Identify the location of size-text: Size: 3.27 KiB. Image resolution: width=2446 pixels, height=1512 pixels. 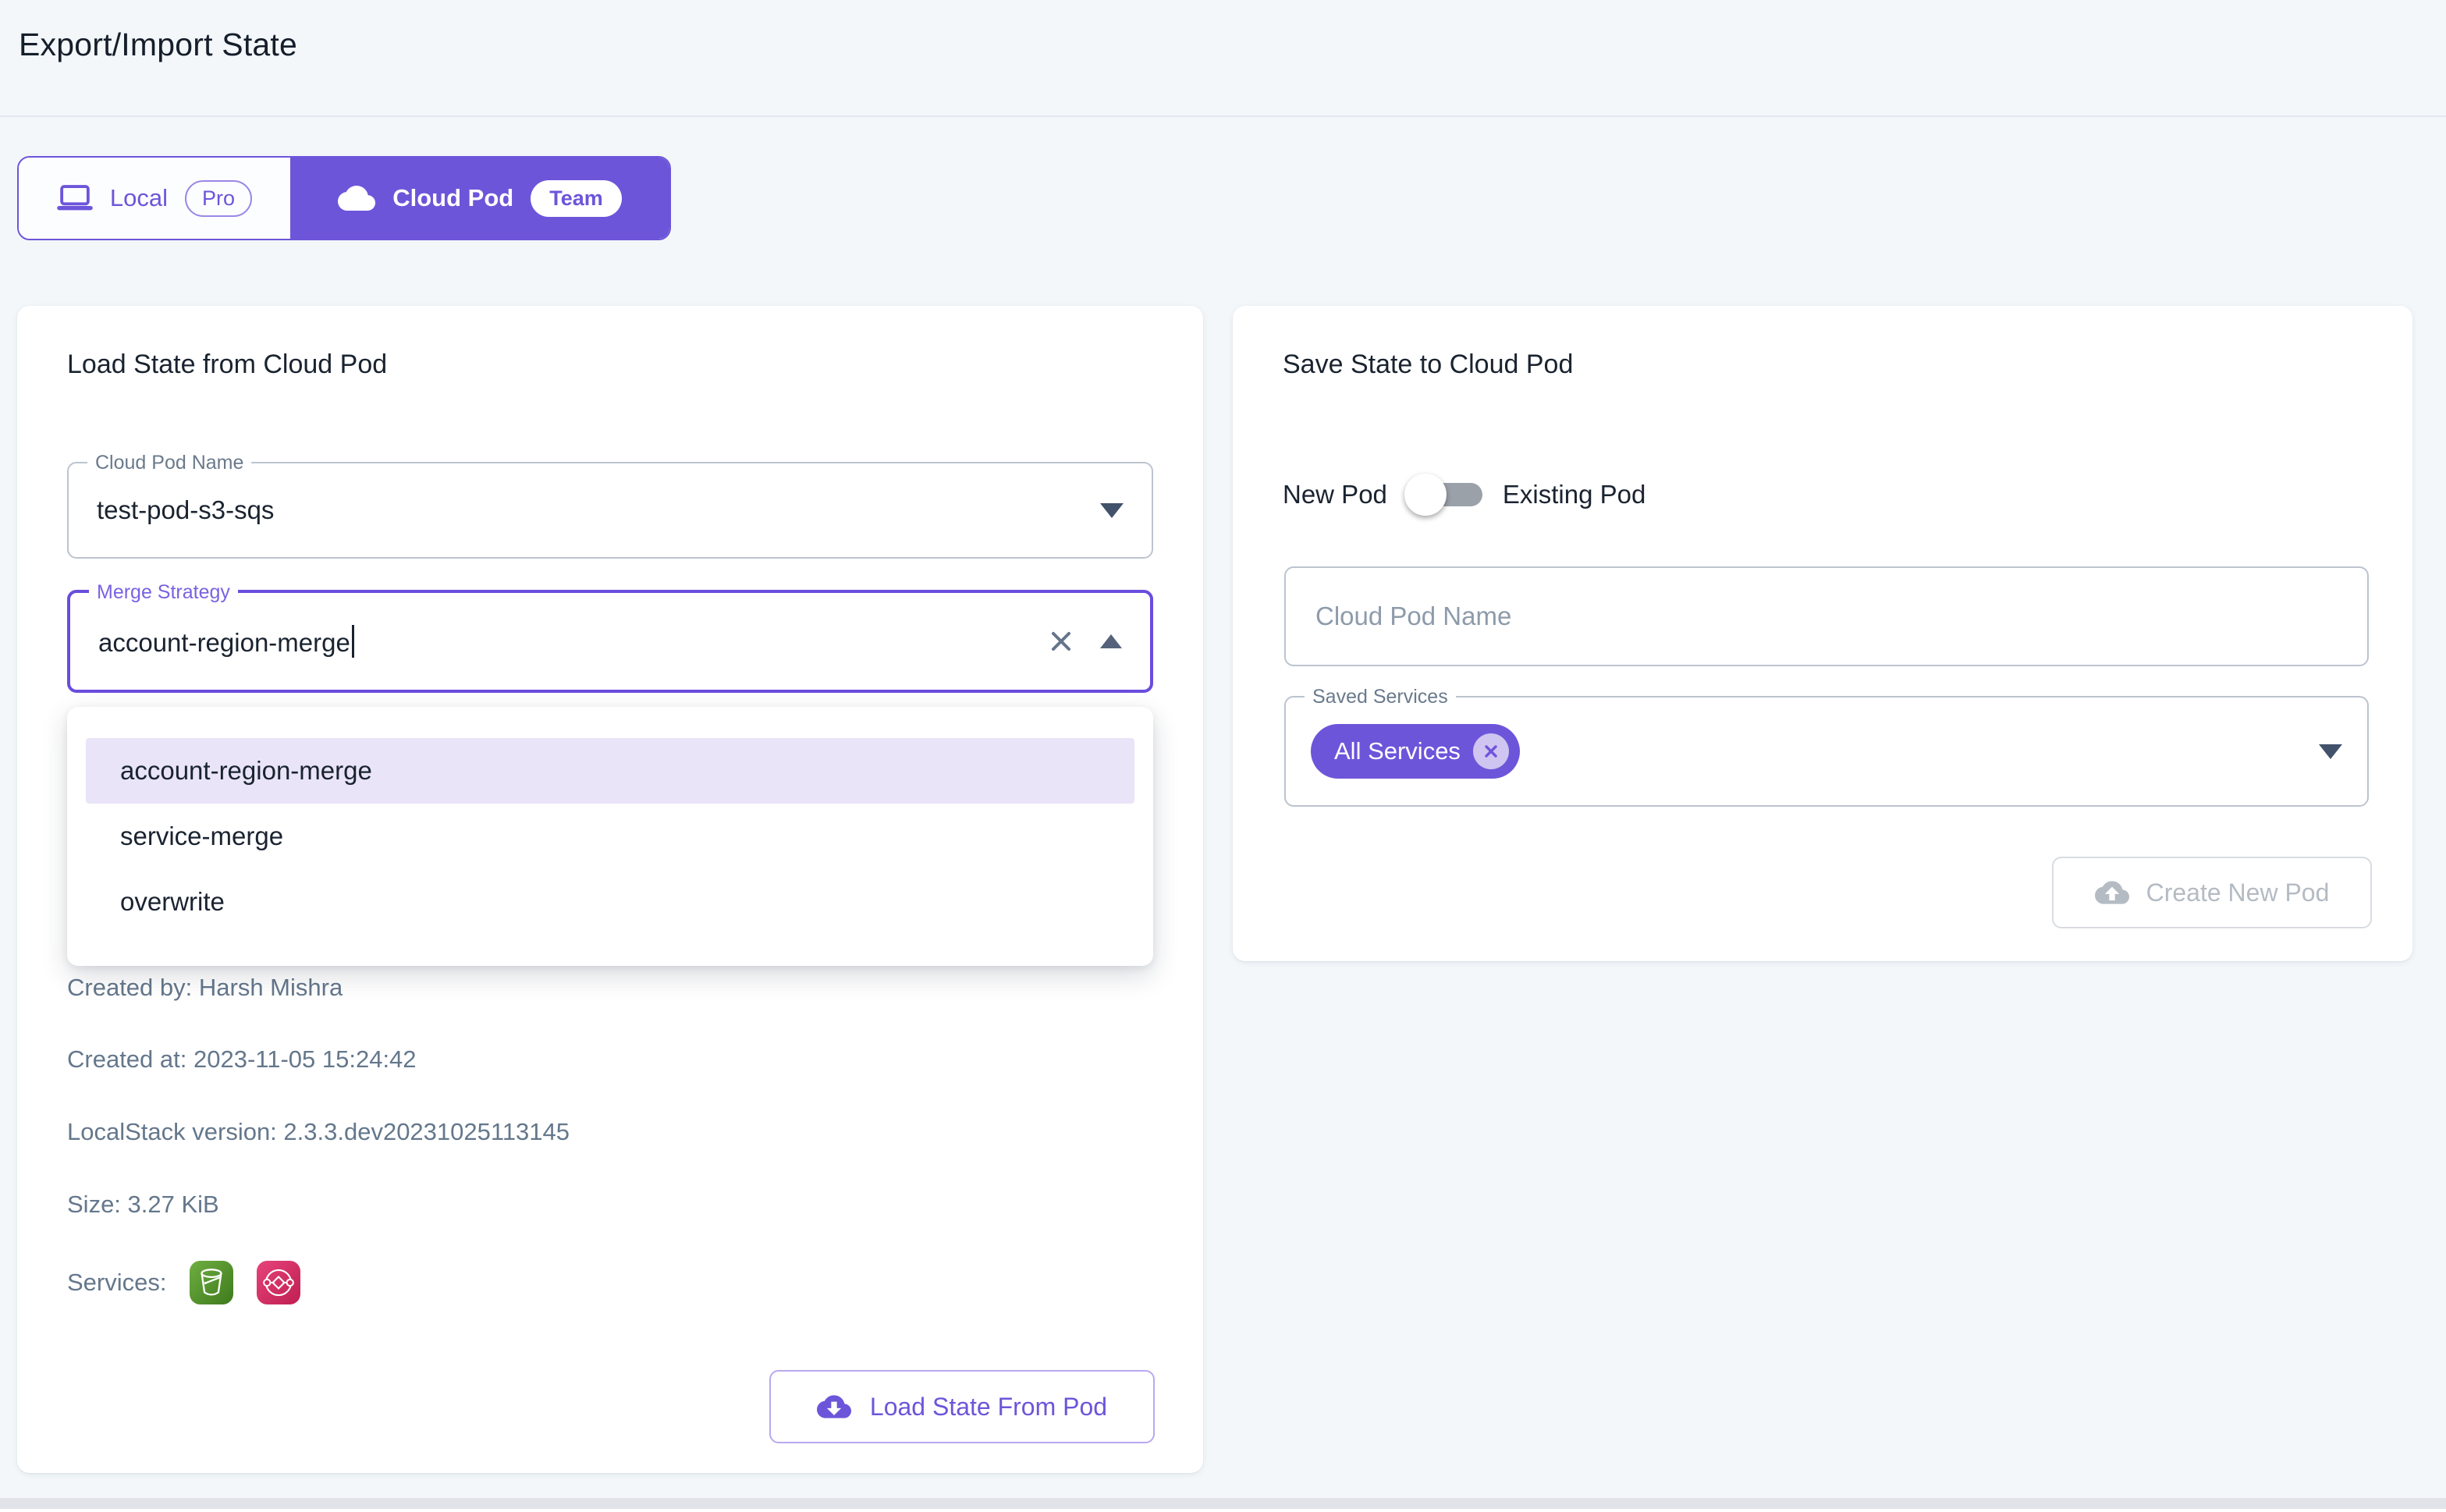
(143, 1205).